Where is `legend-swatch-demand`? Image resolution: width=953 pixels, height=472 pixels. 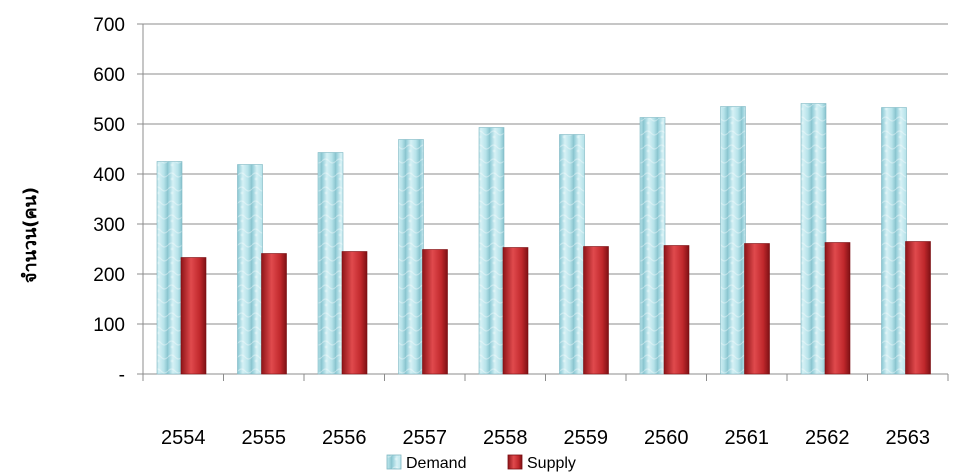
legend-swatch-demand is located at coordinates (394, 462).